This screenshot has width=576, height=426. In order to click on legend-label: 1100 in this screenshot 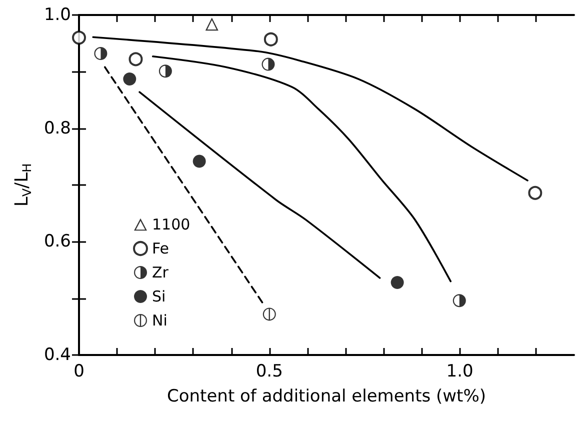, I will do `click(171, 225)`.